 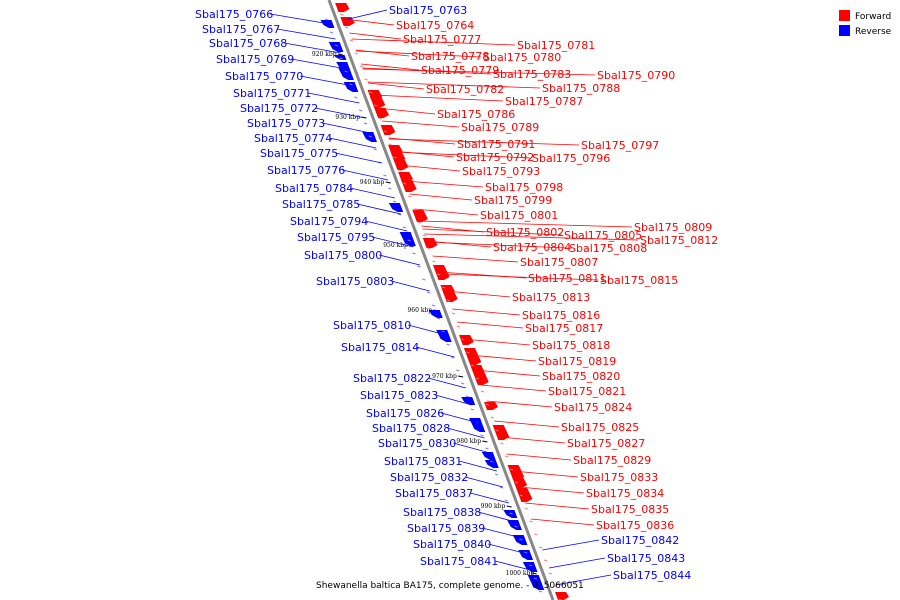 What do you see at coordinates (372, 325) in the screenshot?
I see `reverse-gene-label: Sbal175_0810` at bounding box center [372, 325].